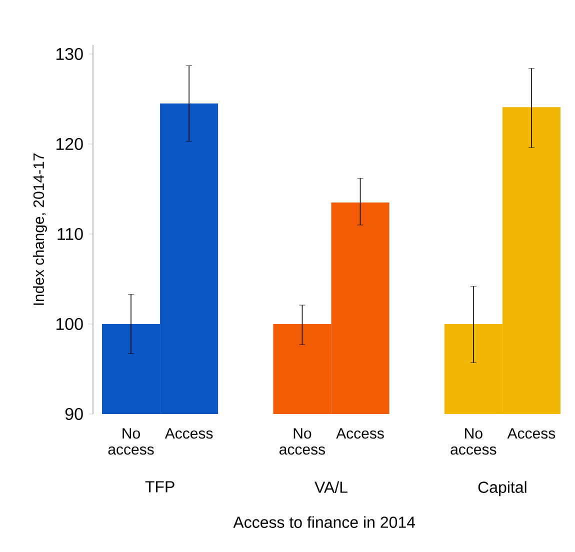 The image size is (575, 552). Describe the element at coordinates (69, 324) in the screenshot. I see `y-tick-label: 100` at that location.